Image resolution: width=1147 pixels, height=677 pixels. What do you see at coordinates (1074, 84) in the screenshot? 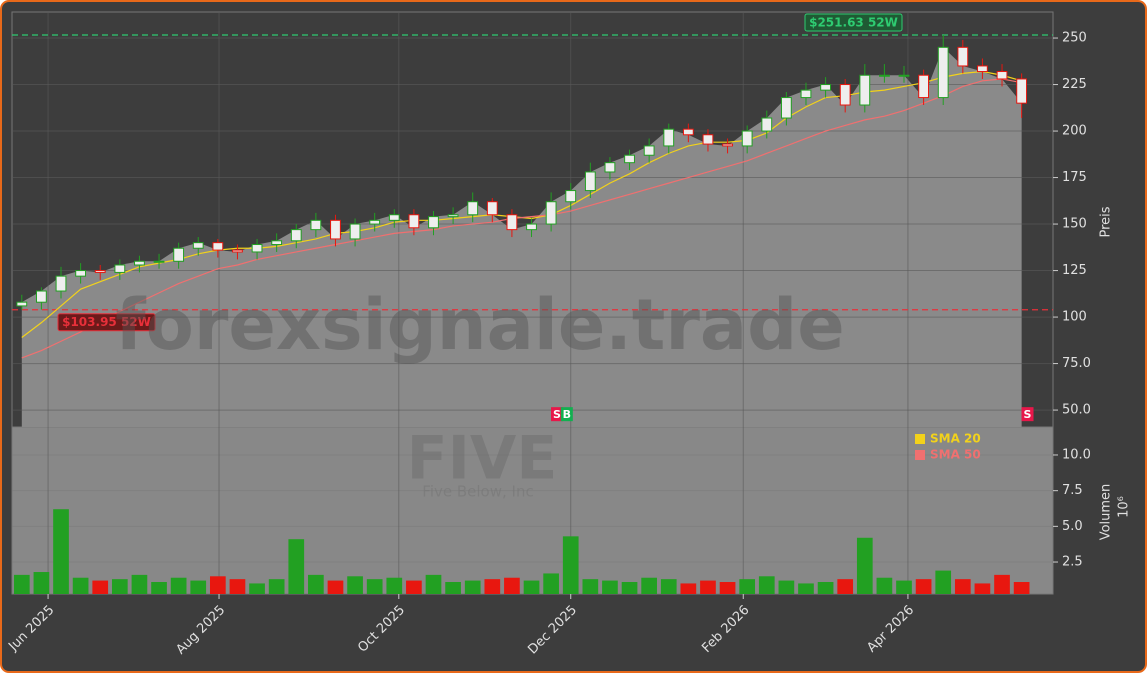
I see `y-tick-label: 225` at bounding box center [1074, 84].